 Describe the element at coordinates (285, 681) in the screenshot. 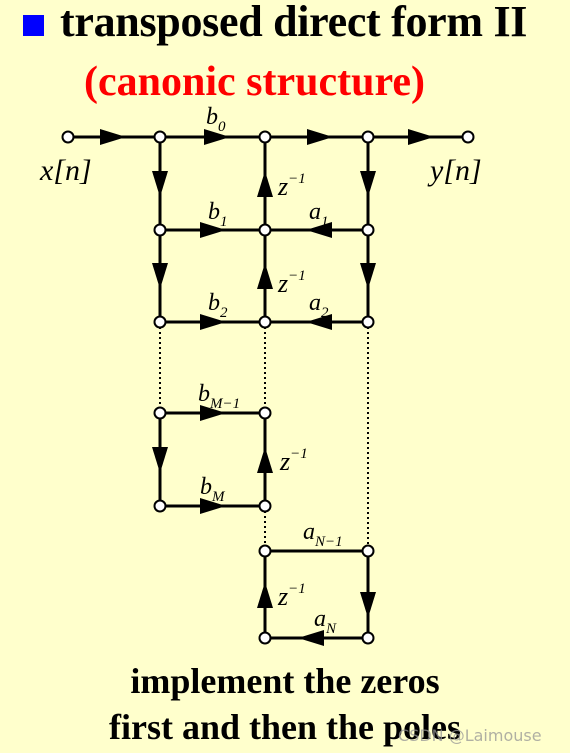

I see `caption-line-1: implement the zeros` at that location.